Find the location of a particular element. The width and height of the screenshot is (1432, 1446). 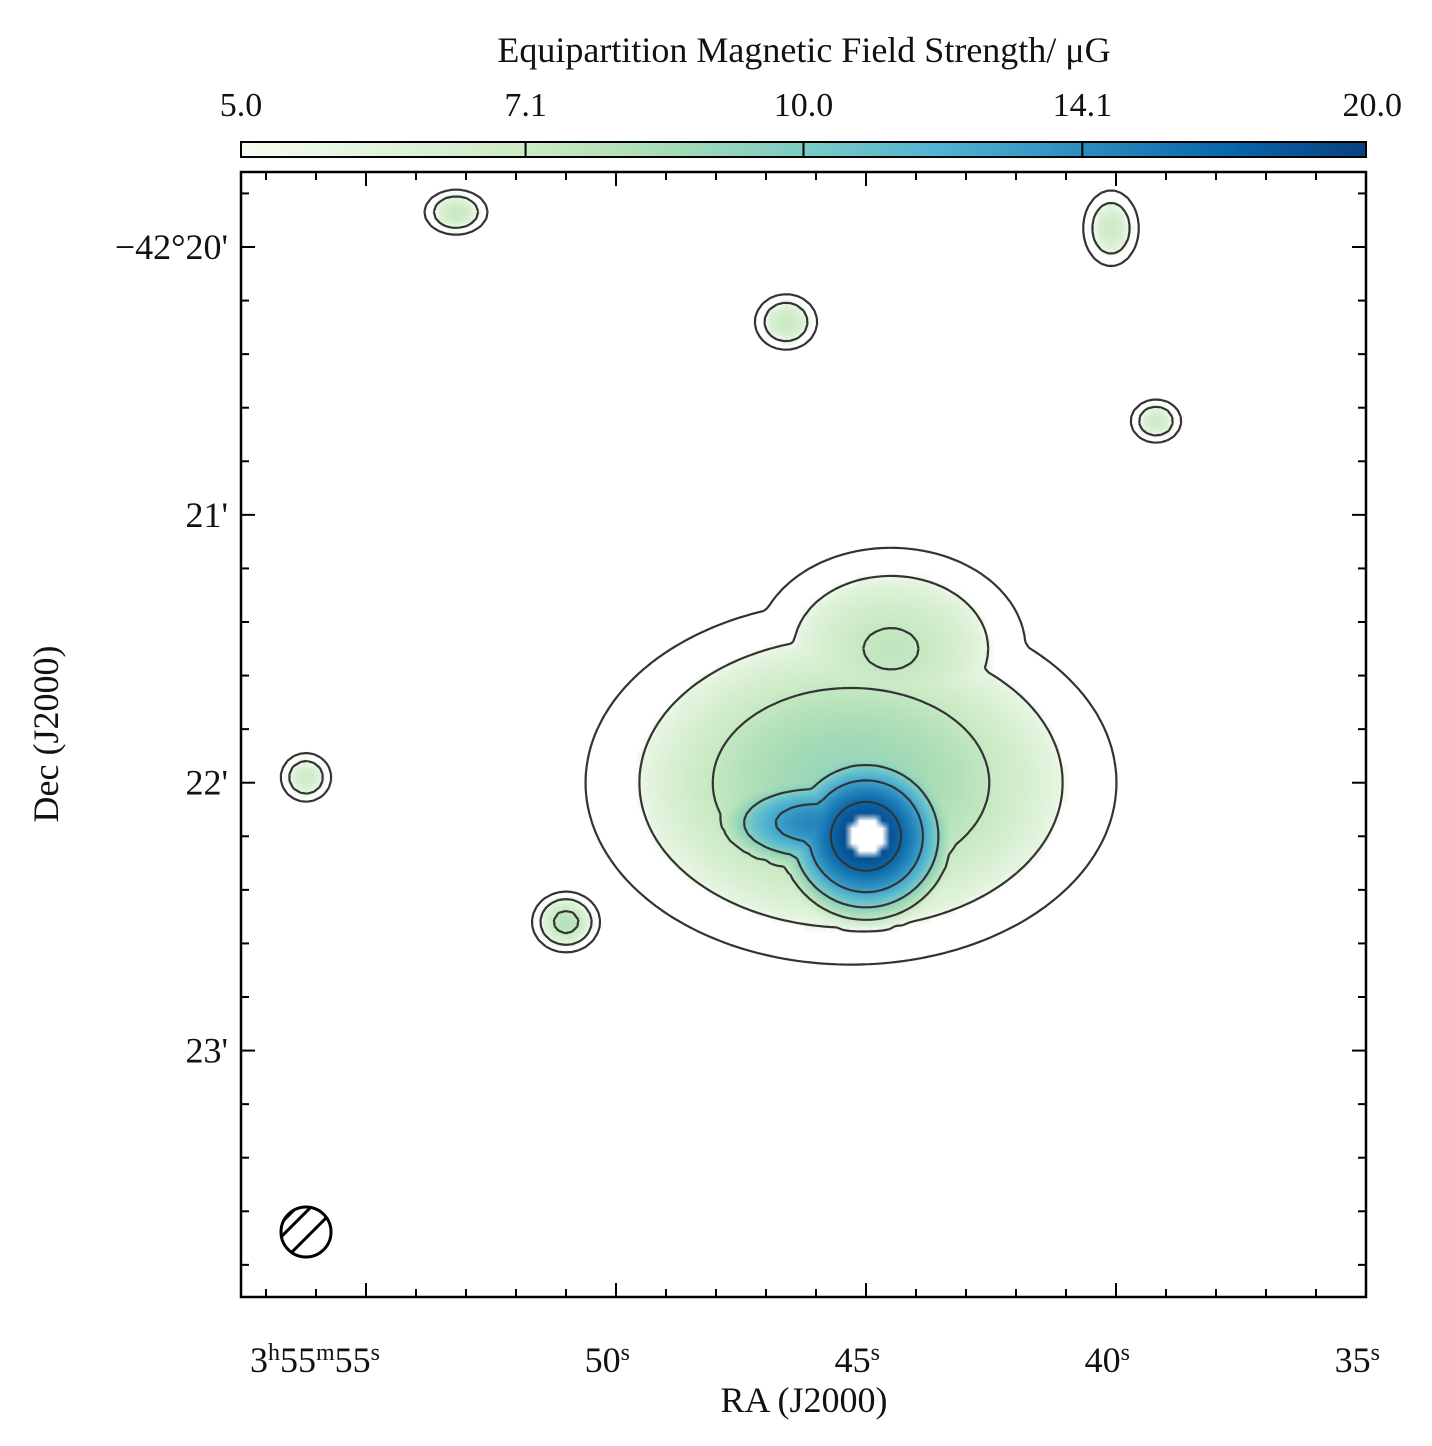

colorbar-tick-labels: 5.0 7.1 10.0 14.1 20.0 is located at coordinates (811, 105).